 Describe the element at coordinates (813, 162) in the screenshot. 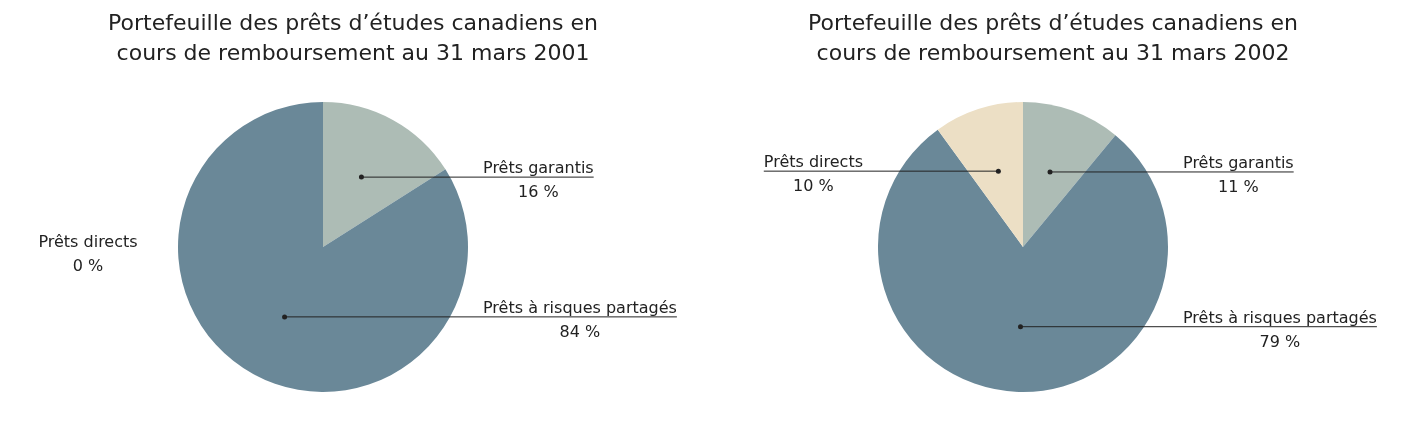

I see `slice-label: Prêts directs` at that location.